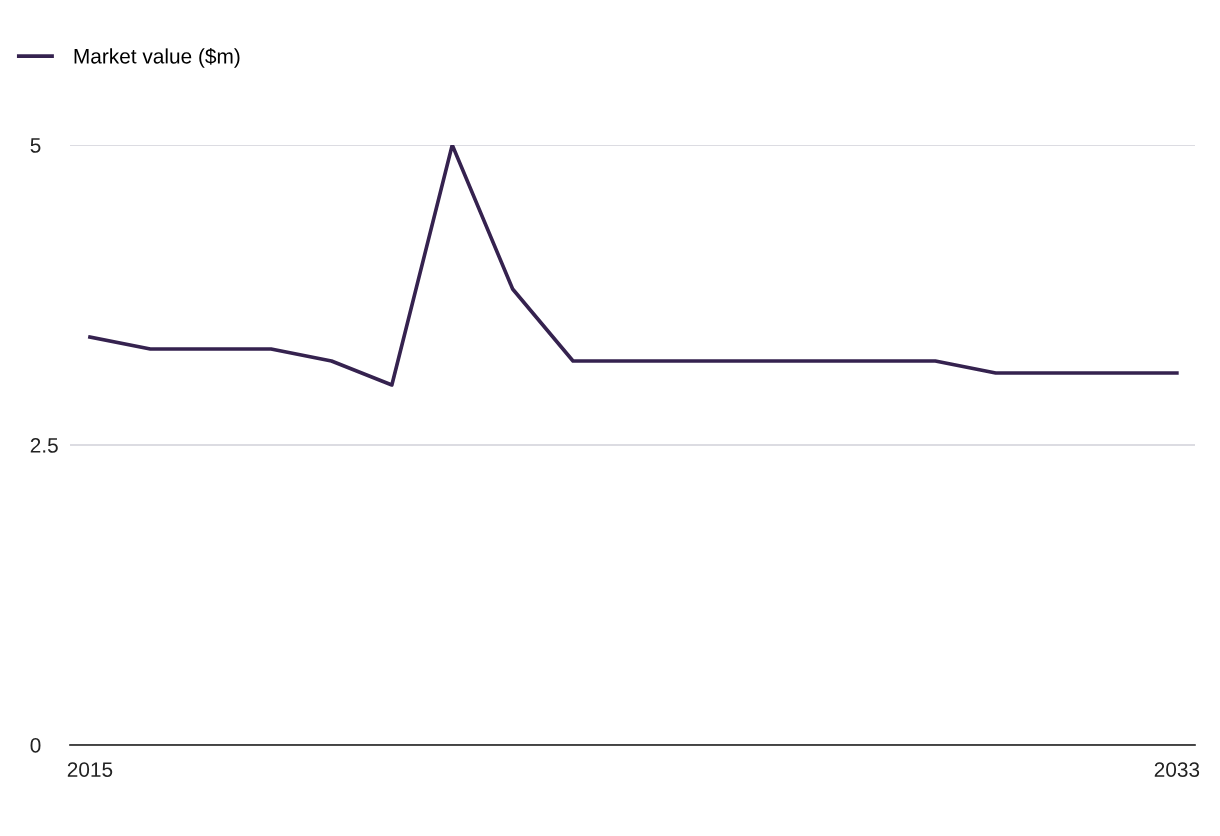 This screenshot has height=836, width=1220. What do you see at coordinates (44, 445) in the screenshot?
I see `y-tick-label: 2.5` at bounding box center [44, 445].